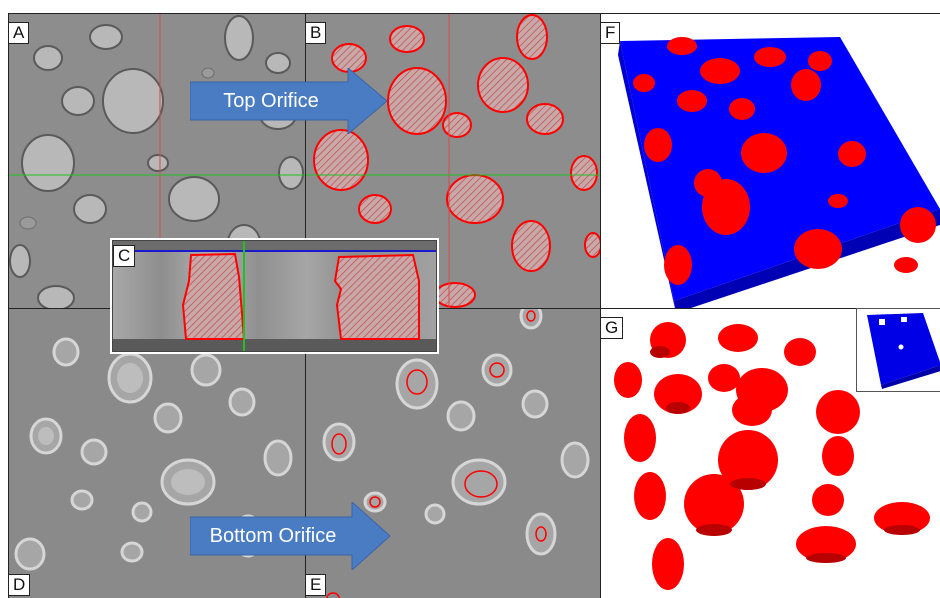 This screenshot has width=940, height=598. I want to click on panel-label-c: C, so click(124, 256).